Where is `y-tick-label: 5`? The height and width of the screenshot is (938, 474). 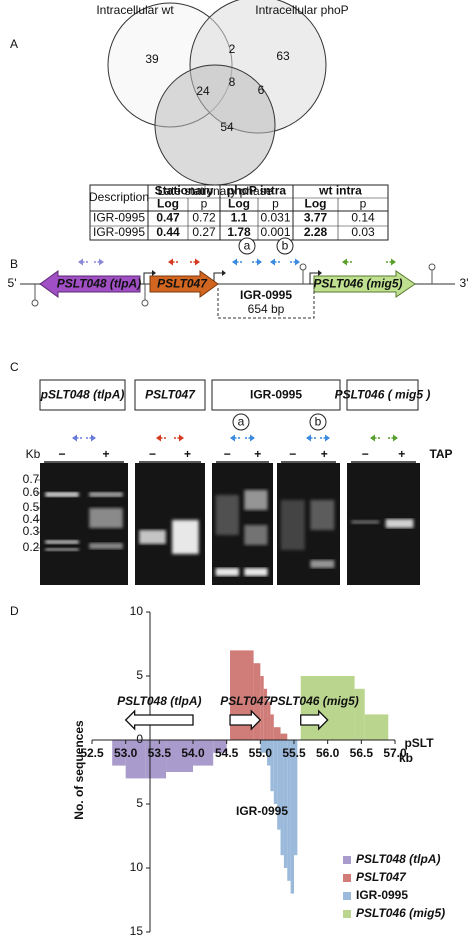
y-tick-label: 5 is located at coordinates (139, 803).